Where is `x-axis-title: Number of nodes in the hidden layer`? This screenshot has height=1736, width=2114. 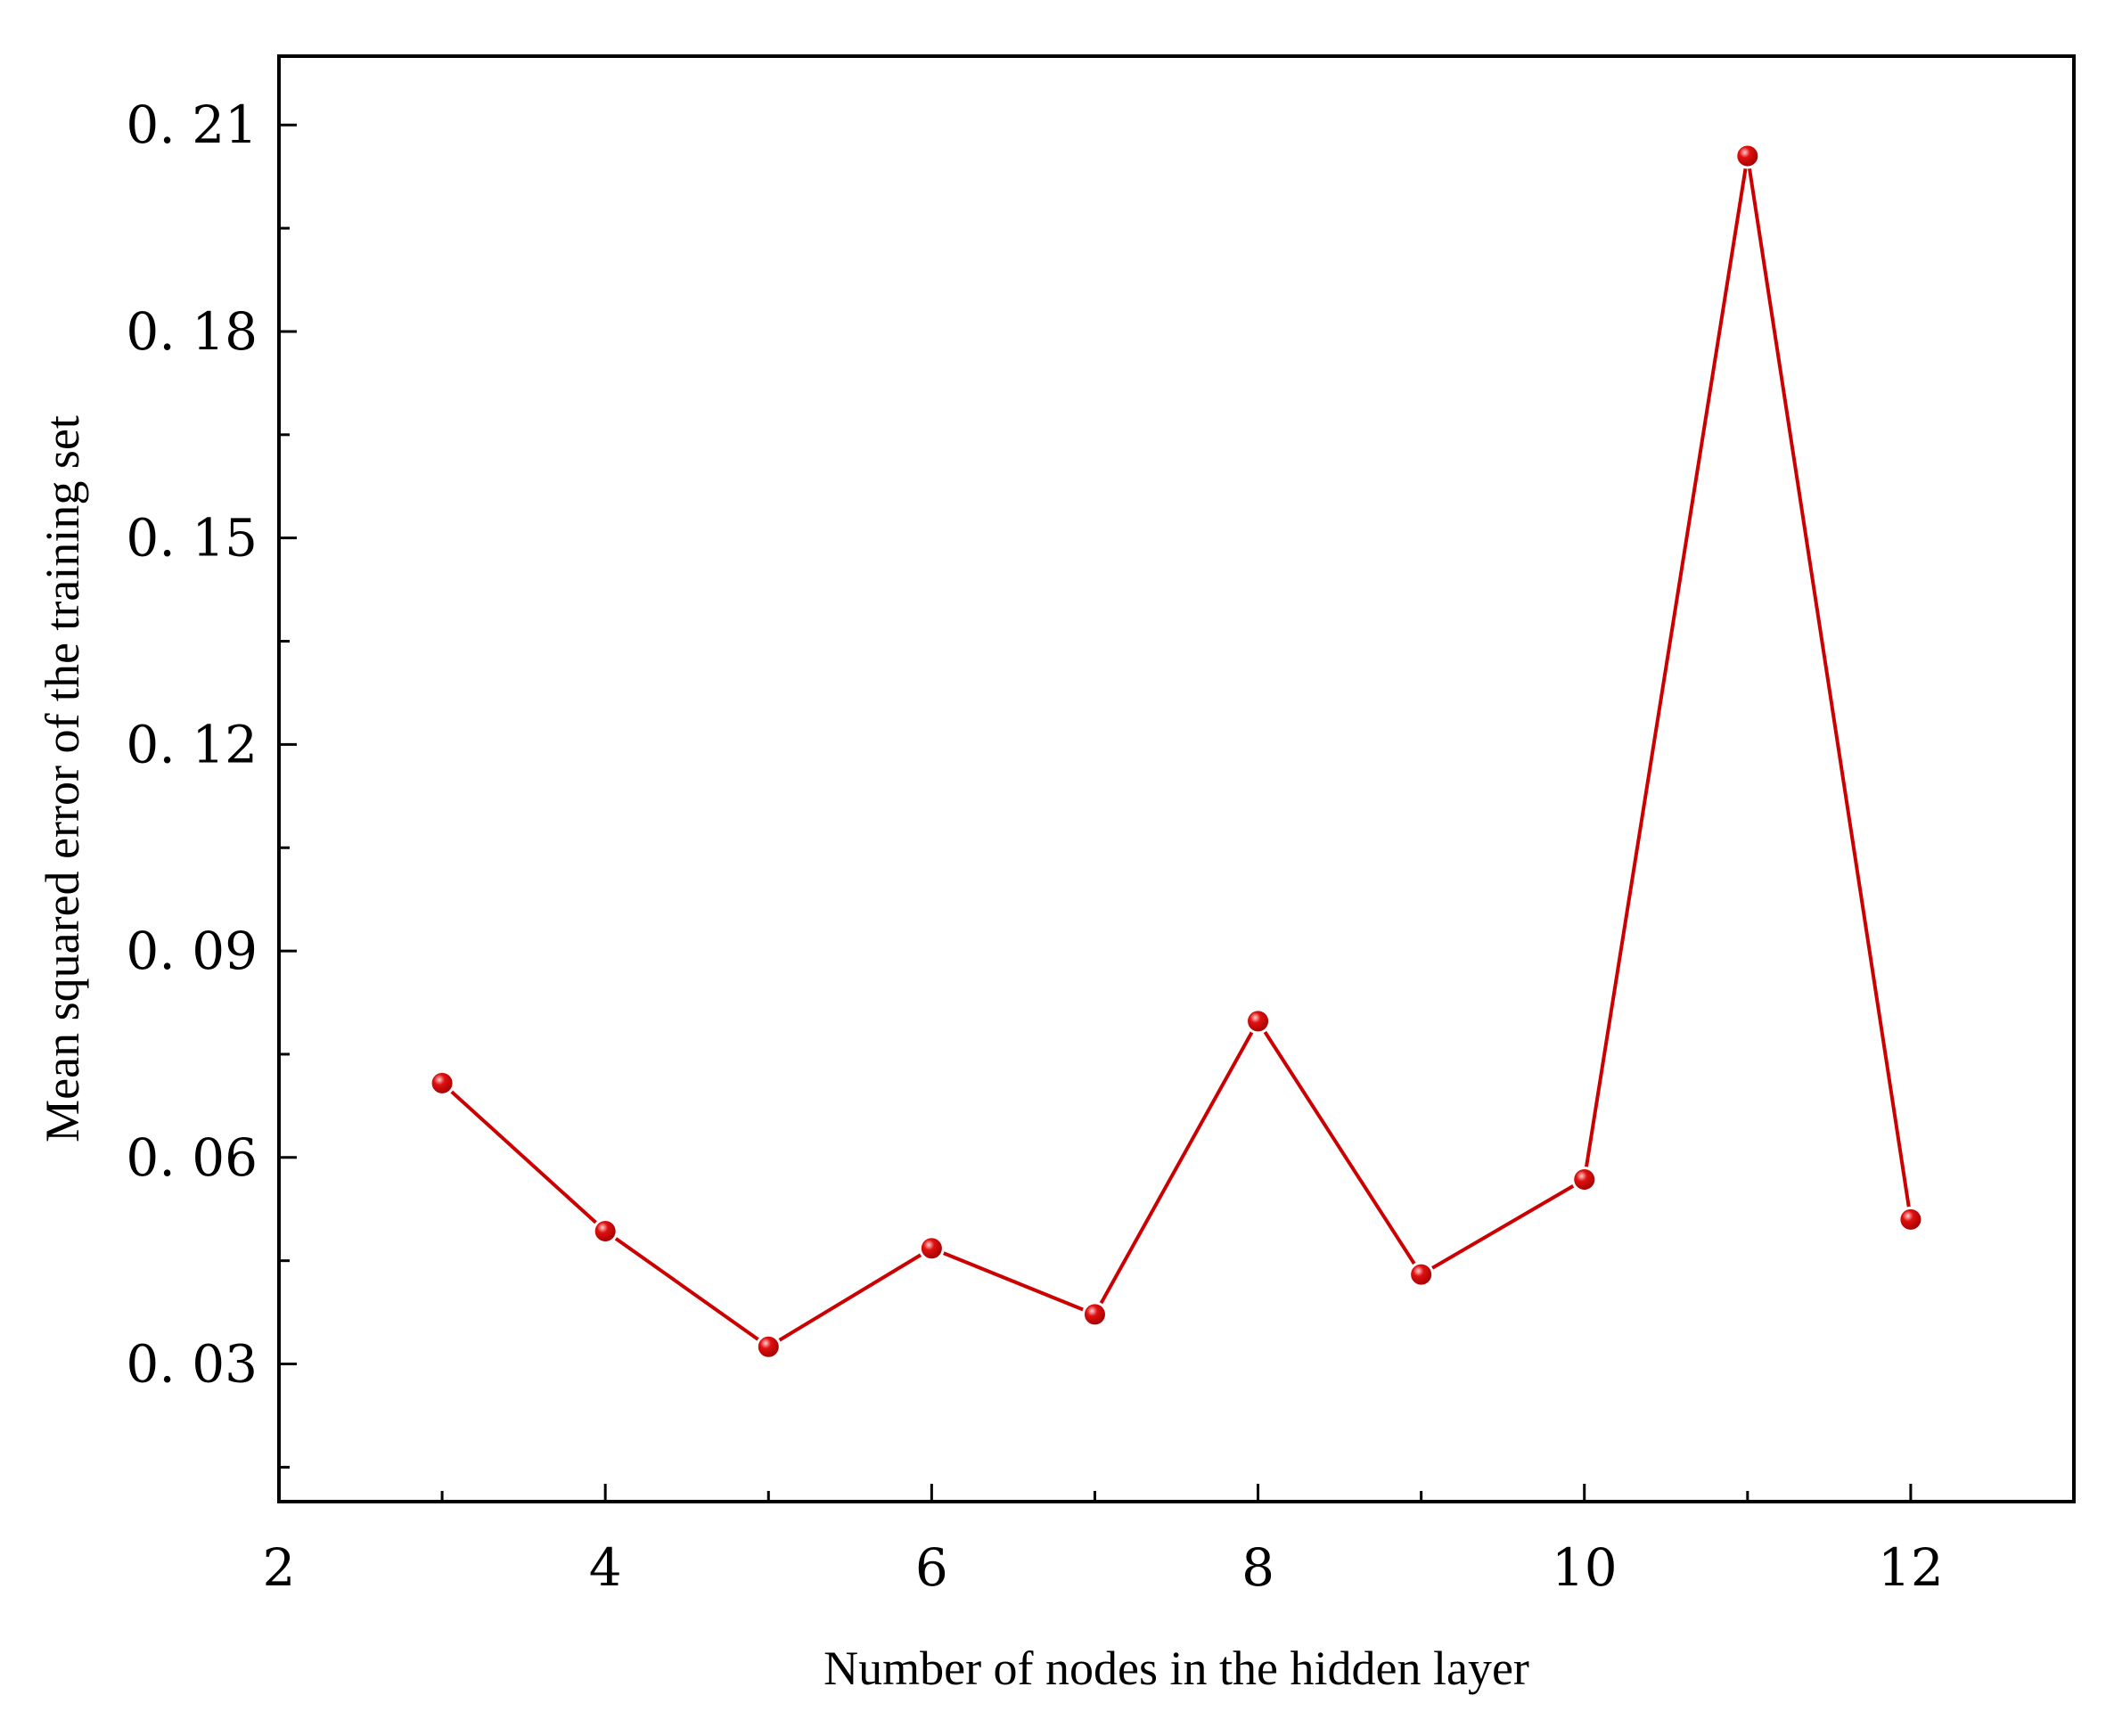
x-axis-title: Number of nodes in the hidden layer is located at coordinates (1176, 1669).